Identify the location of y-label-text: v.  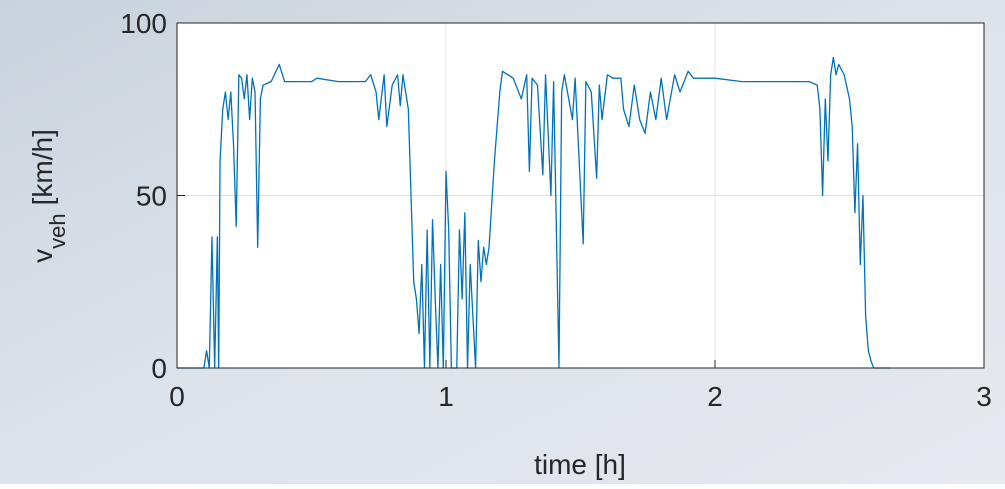
(42, 256).